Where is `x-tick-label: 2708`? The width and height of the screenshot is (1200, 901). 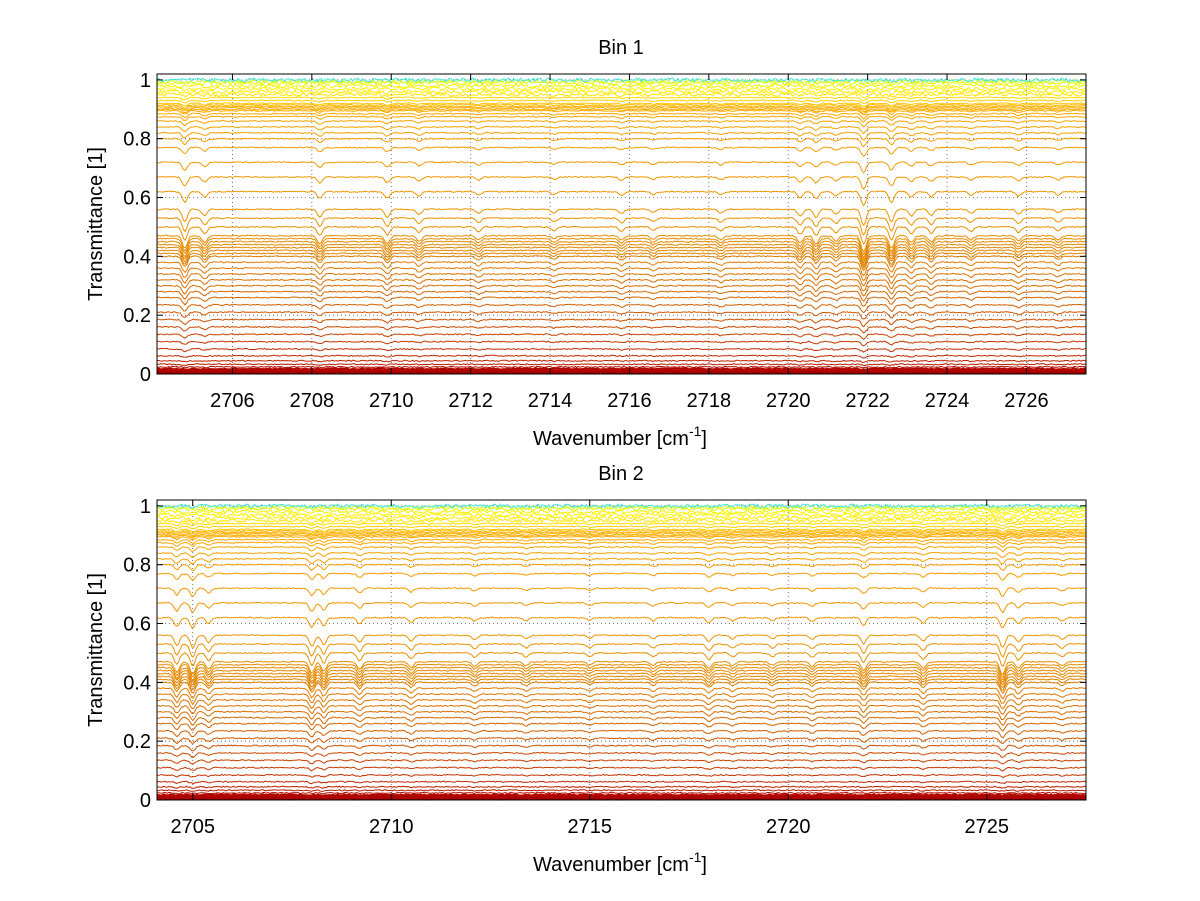
x-tick-label: 2708 is located at coordinates (312, 401).